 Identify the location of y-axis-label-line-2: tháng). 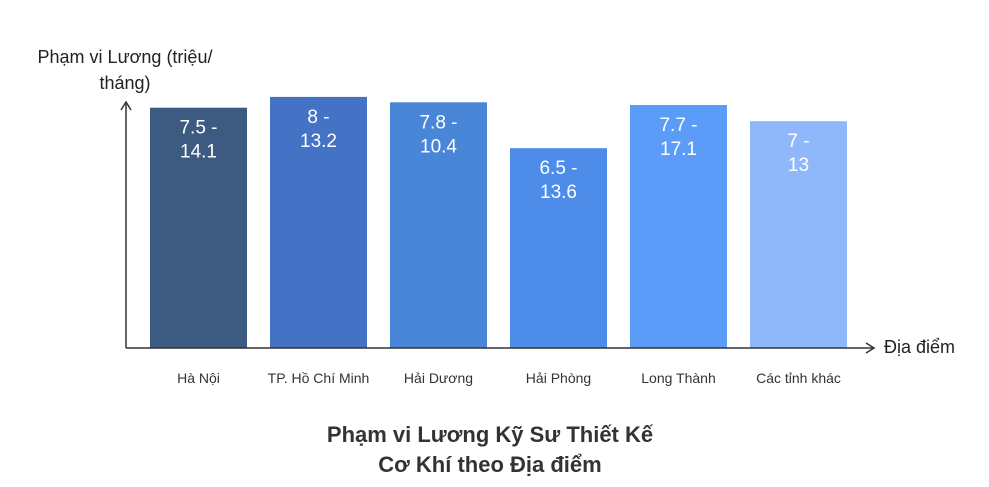
(125, 83).